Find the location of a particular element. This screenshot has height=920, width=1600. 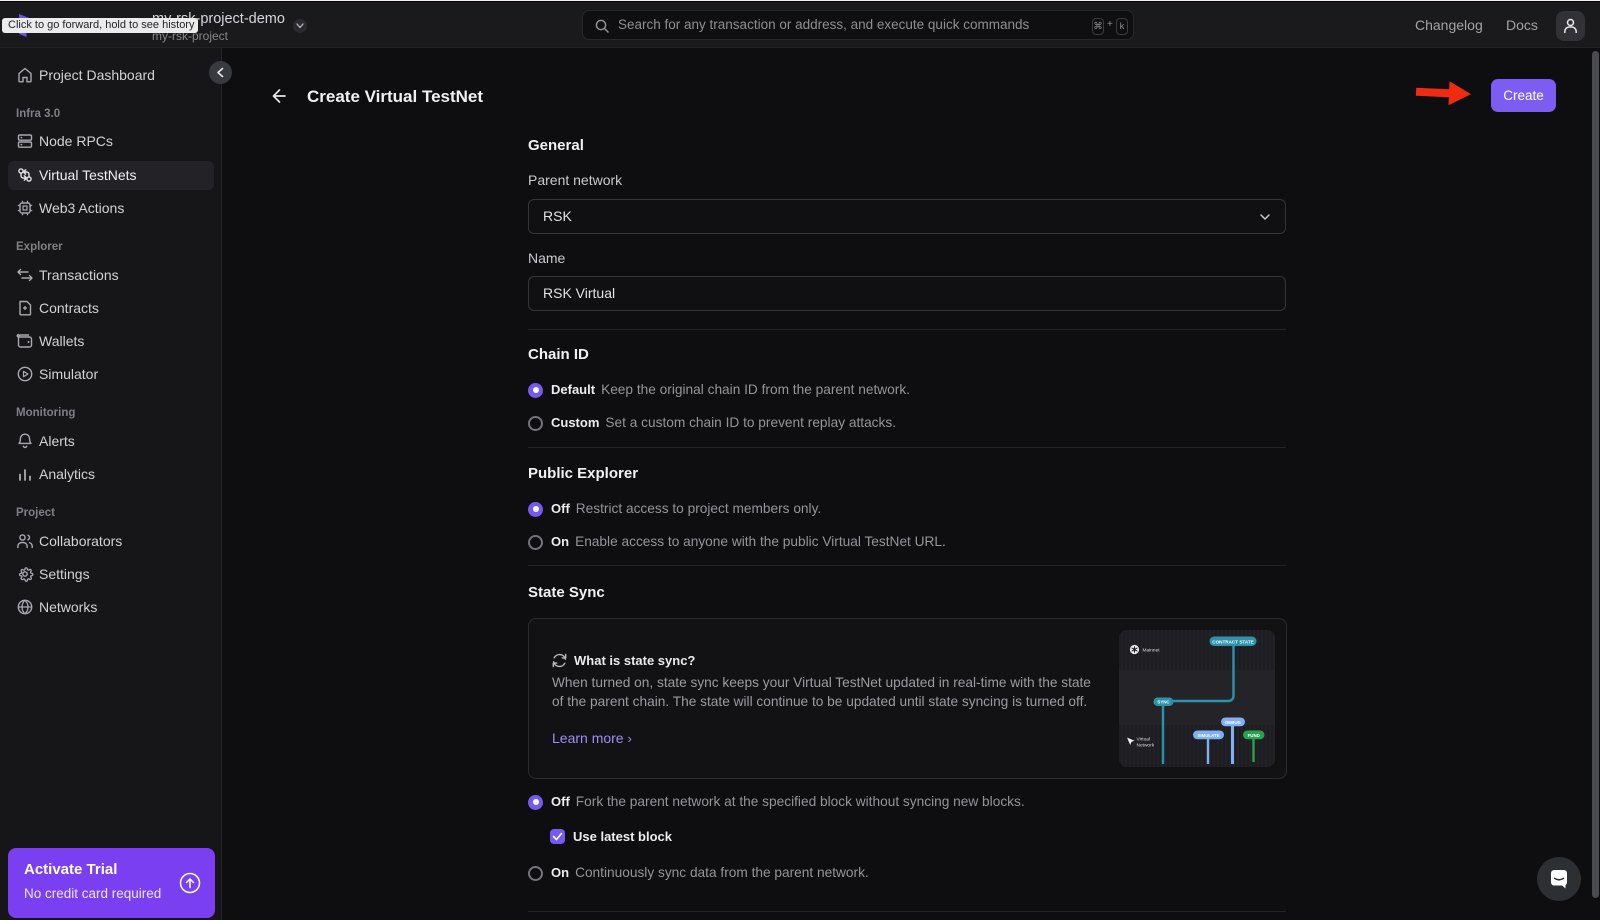

svg-text: Mainnet is located at coordinates (1152, 650).